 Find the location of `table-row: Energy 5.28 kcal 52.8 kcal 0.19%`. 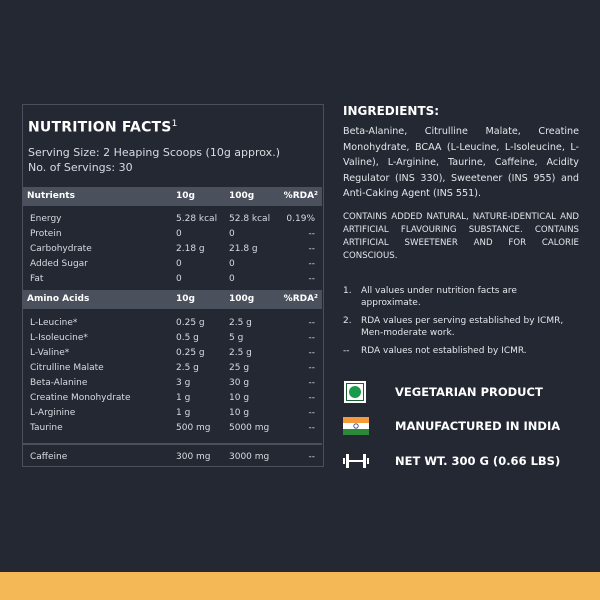

table-row: Energy 5.28 kcal 52.8 kcal 0.19% is located at coordinates (172, 218).